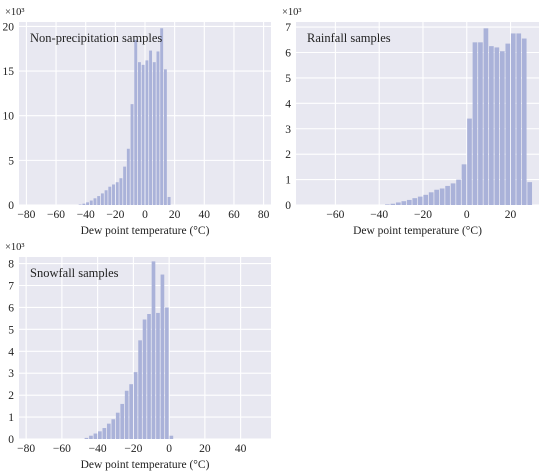 The image size is (550, 474). I want to click on x-tick-label: 60, so click(234, 215).